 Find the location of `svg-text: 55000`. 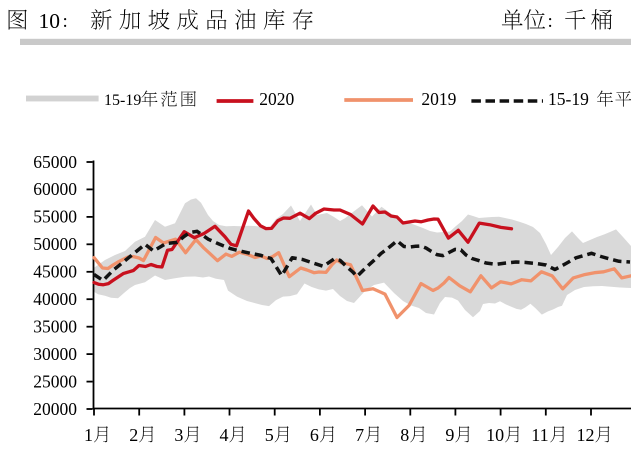

svg-text: 55000 is located at coordinates (55, 217).